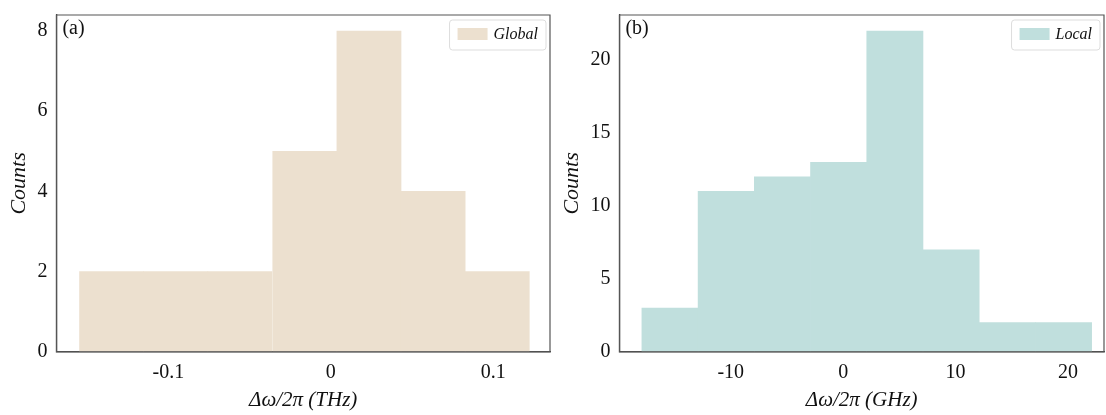 This screenshot has width=1106, height=415. I want to click on x-tick-label: 20, so click(1068, 371).